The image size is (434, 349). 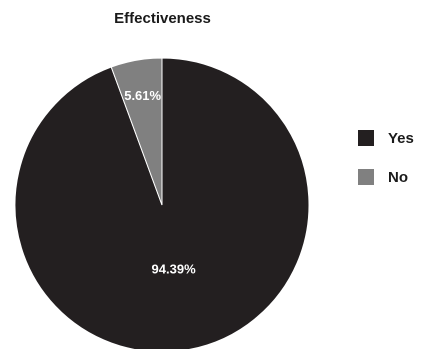 I want to click on legend-item-yes: Yes, so click(x=386, y=138).